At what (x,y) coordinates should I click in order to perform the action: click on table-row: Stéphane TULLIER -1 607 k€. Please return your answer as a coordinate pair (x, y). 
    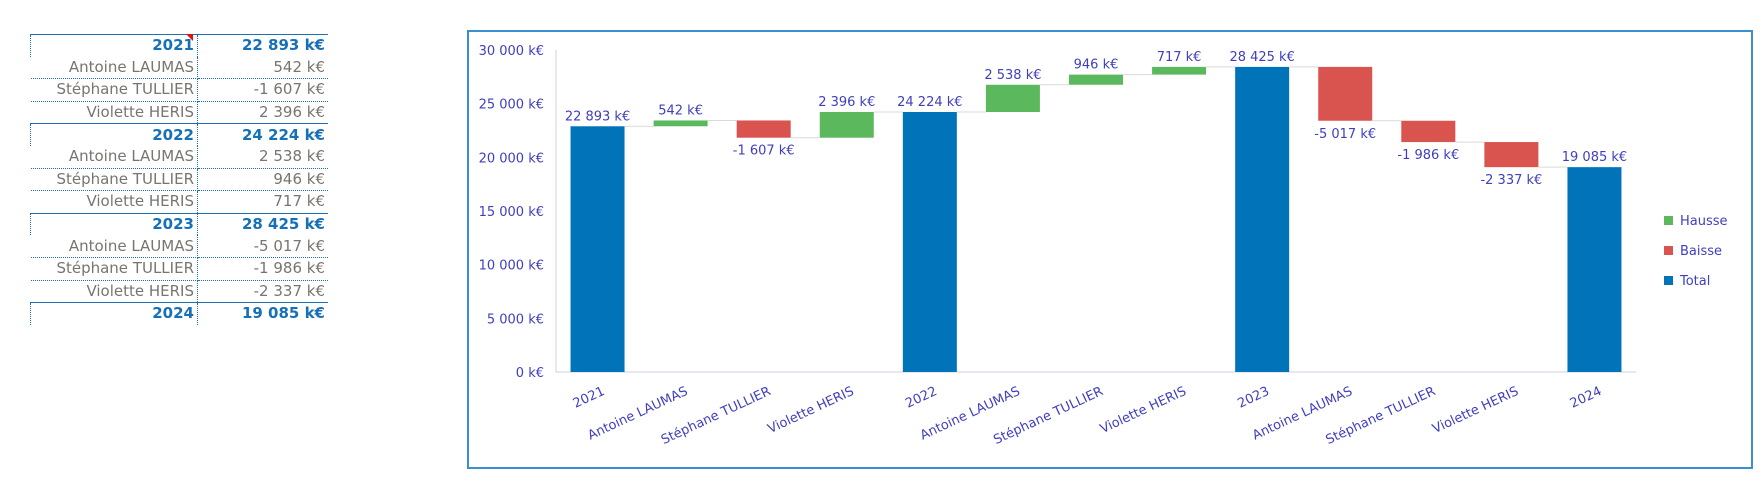
    Looking at the image, I should click on (179, 90).